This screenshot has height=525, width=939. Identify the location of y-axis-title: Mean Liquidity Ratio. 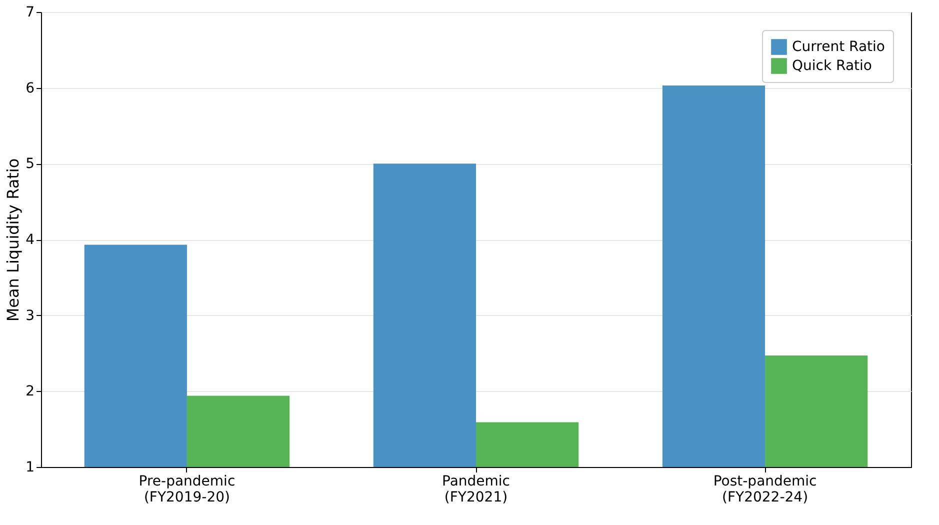
(13, 240).